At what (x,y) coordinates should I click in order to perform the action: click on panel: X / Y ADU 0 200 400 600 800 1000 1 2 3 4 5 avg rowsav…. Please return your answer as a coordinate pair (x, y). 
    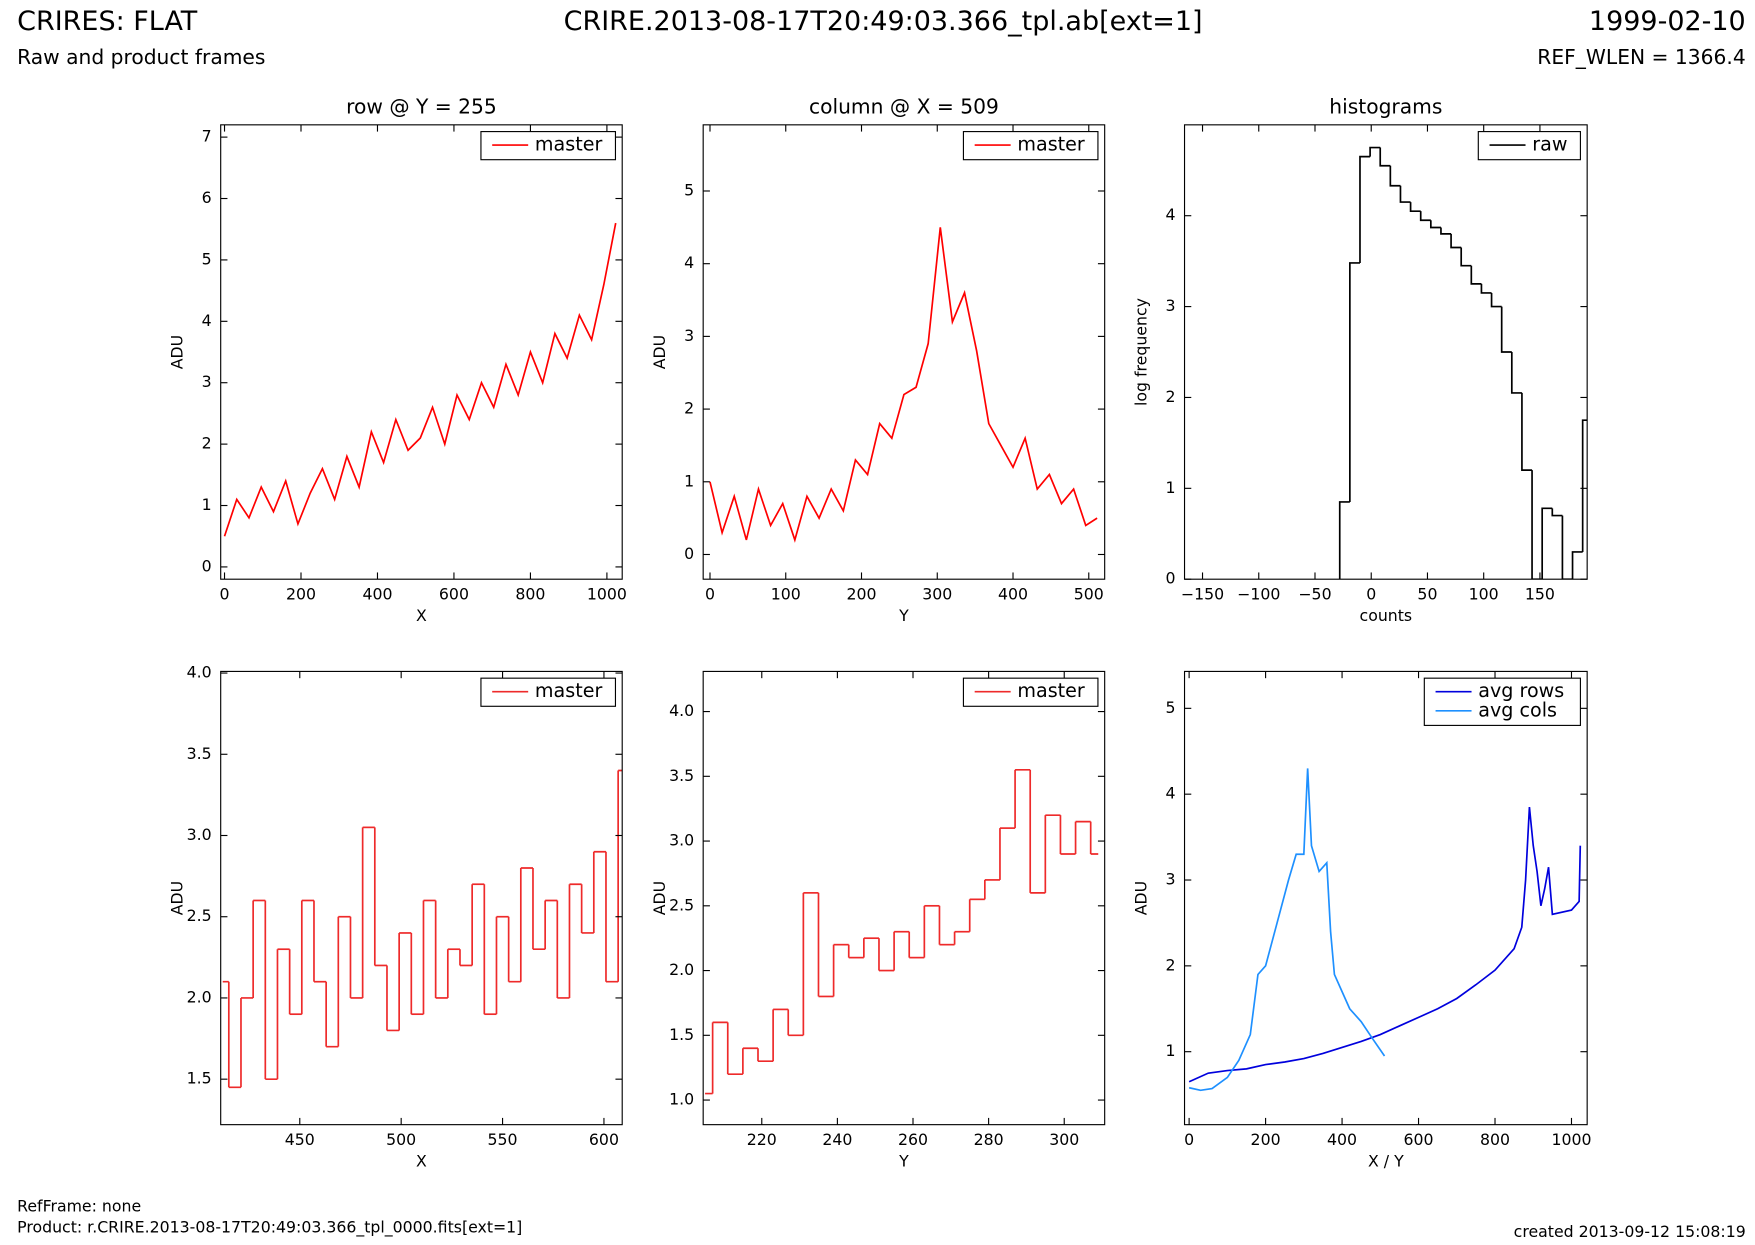
    Looking at the image, I should click on (1361, 920).